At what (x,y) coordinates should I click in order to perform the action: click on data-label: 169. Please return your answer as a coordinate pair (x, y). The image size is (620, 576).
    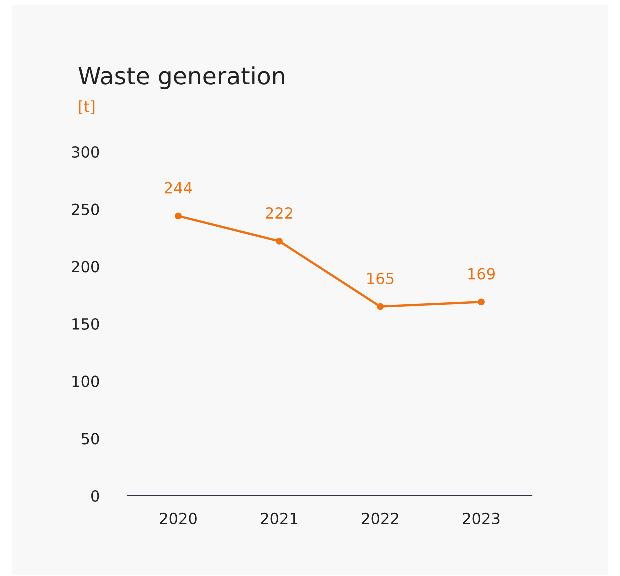
    Looking at the image, I should click on (482, 274).